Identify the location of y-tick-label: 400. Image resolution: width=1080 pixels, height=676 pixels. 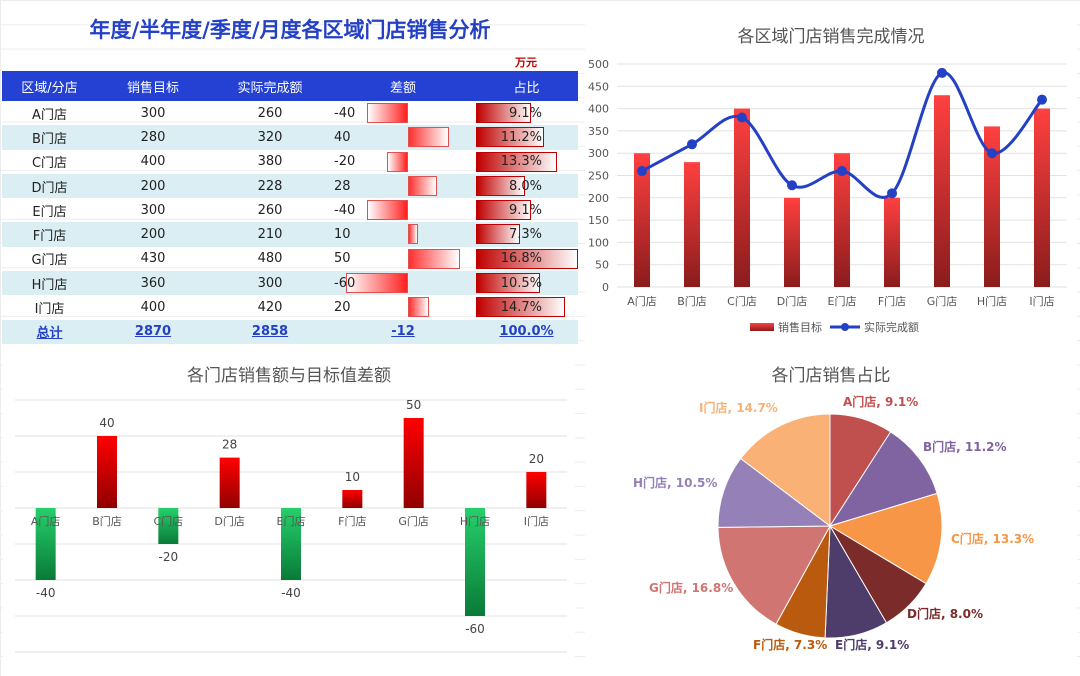
(598, 109).